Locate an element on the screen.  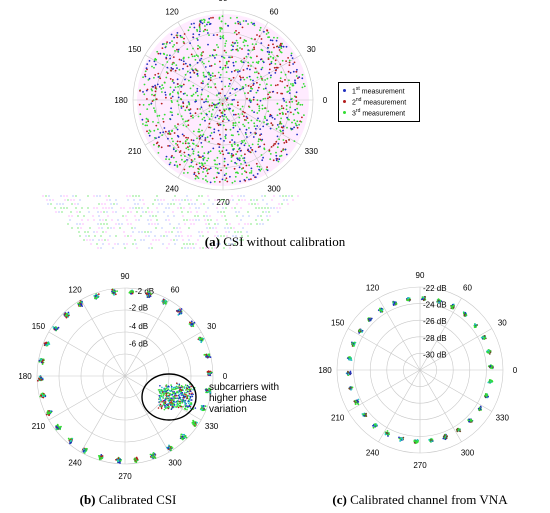
angle-tick-a-240: 240 is located at coordinates (172, 188).